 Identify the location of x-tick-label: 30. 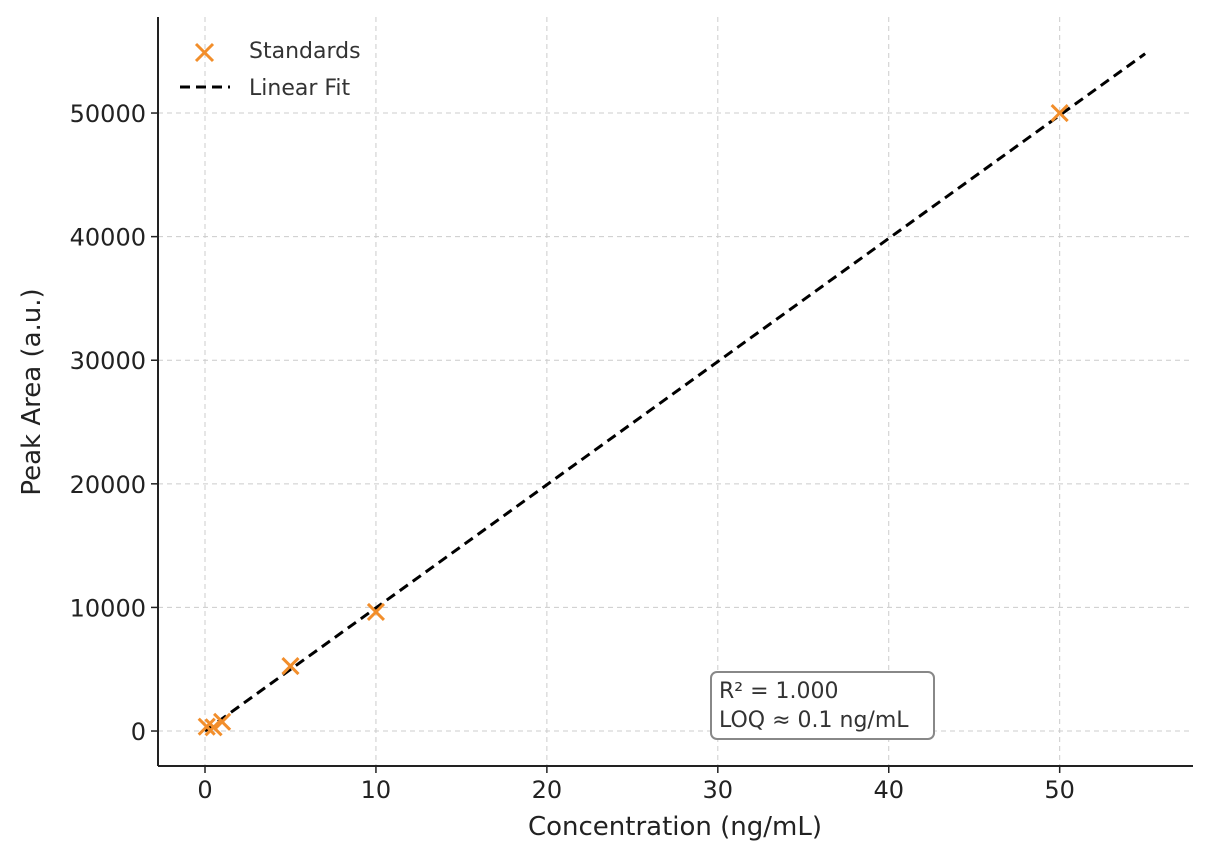
(718, 790).